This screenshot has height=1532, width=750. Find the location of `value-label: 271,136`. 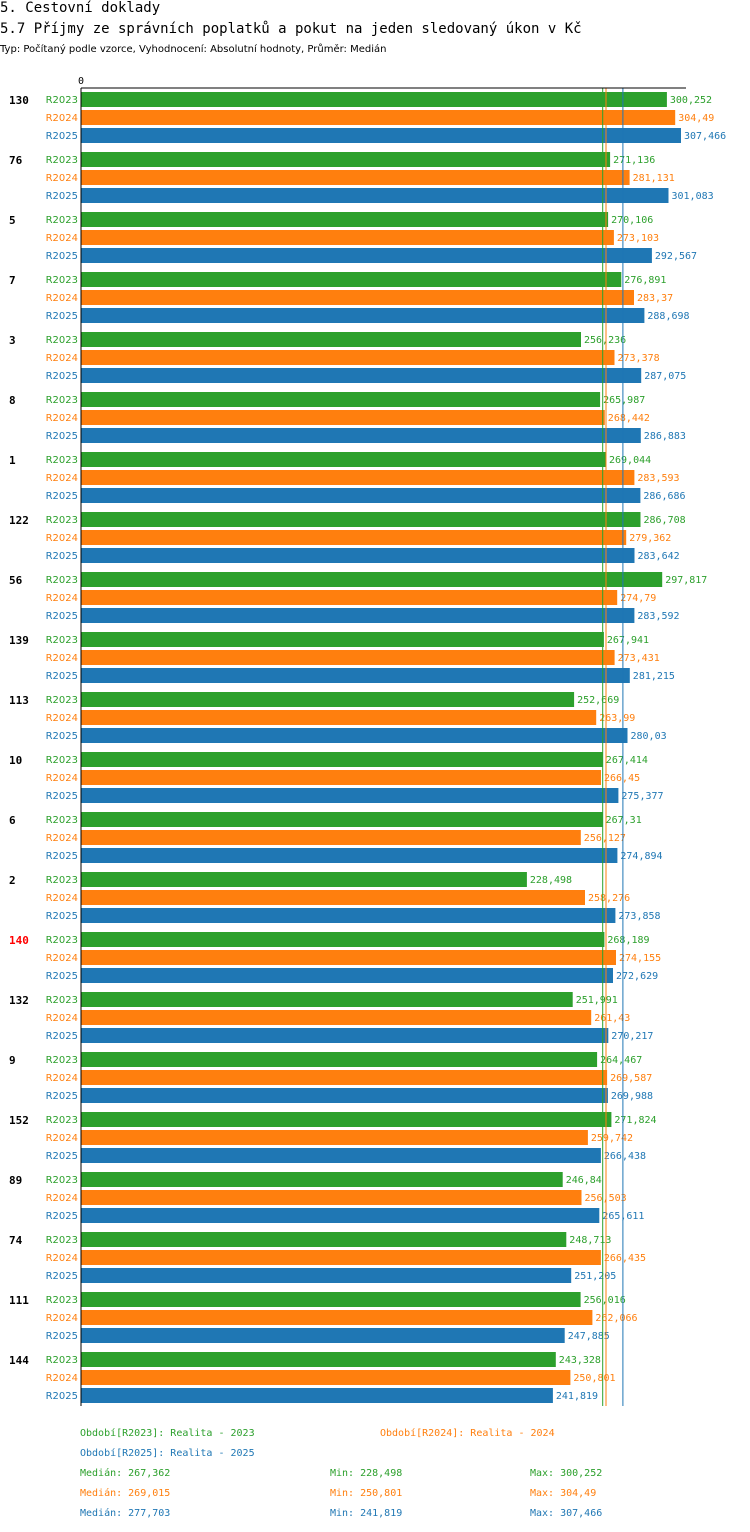

value-label: 271,136 is located at coordinates (634, 160).